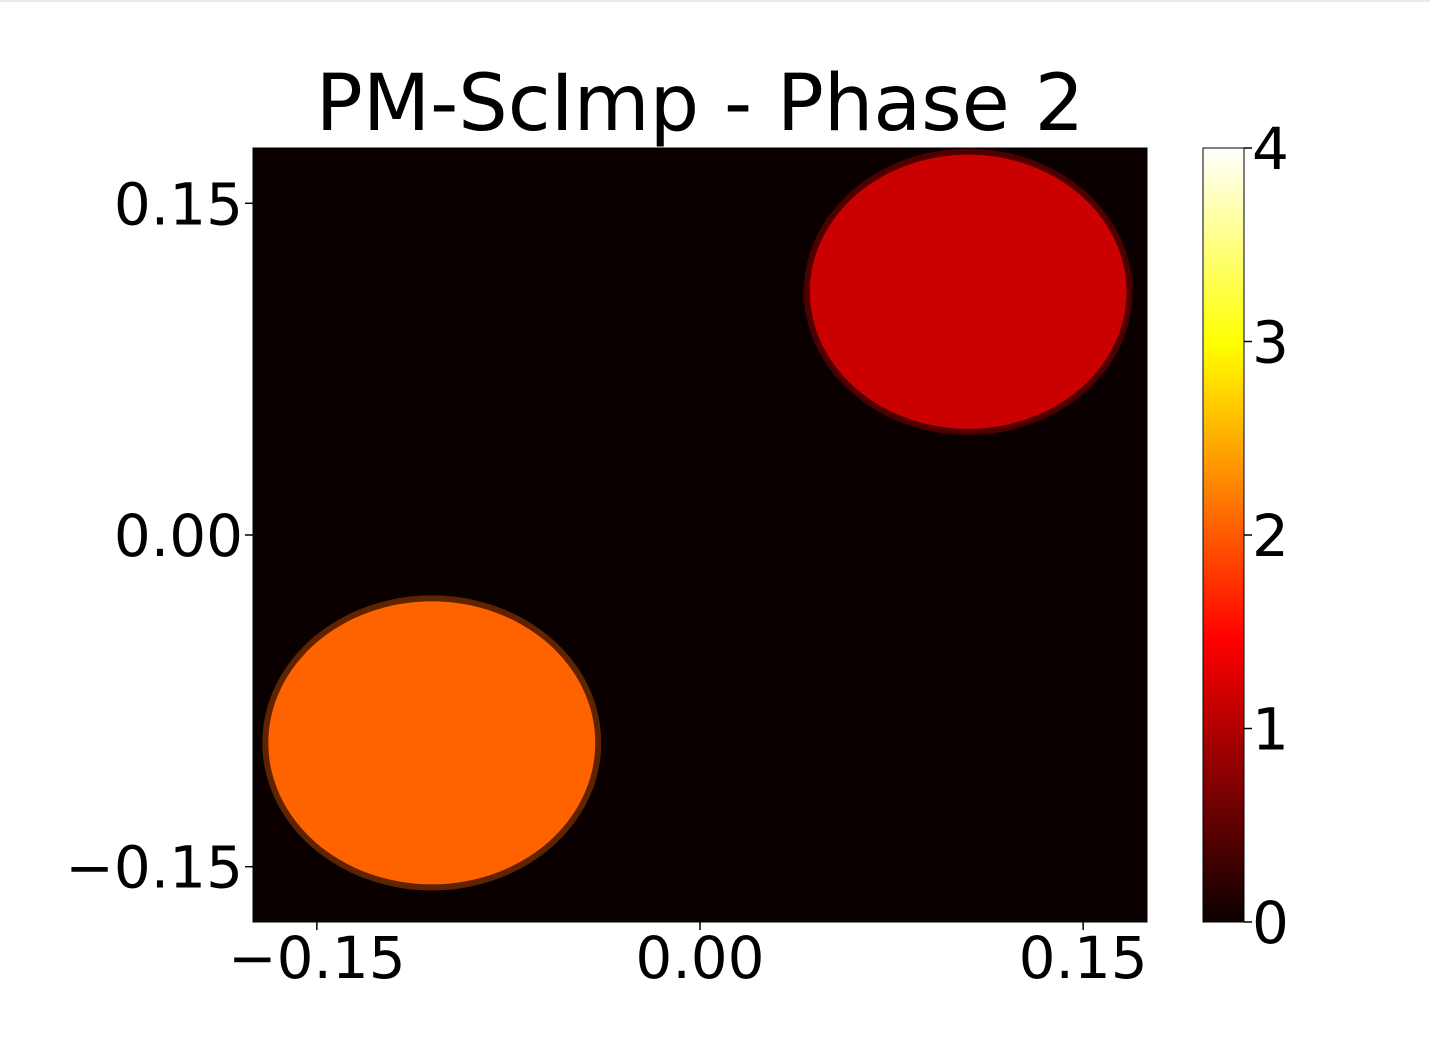 This screenshot has width=1430, height=1049. What do you see at coordinates (699, 958) in the screenshot?
I see `x-tick-label: 0.00` at bounding box center [699, 958].